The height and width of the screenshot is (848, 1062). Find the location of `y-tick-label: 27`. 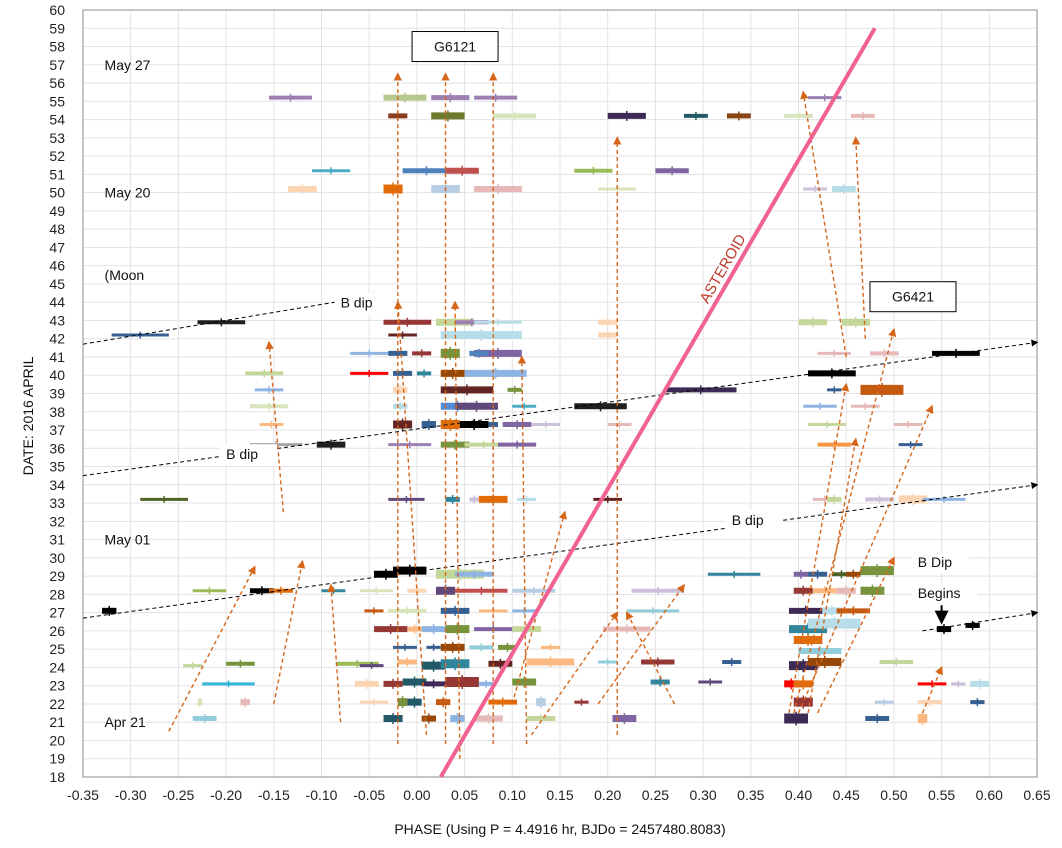

y-tick-label: 27 is located at coordinates (57, 613).